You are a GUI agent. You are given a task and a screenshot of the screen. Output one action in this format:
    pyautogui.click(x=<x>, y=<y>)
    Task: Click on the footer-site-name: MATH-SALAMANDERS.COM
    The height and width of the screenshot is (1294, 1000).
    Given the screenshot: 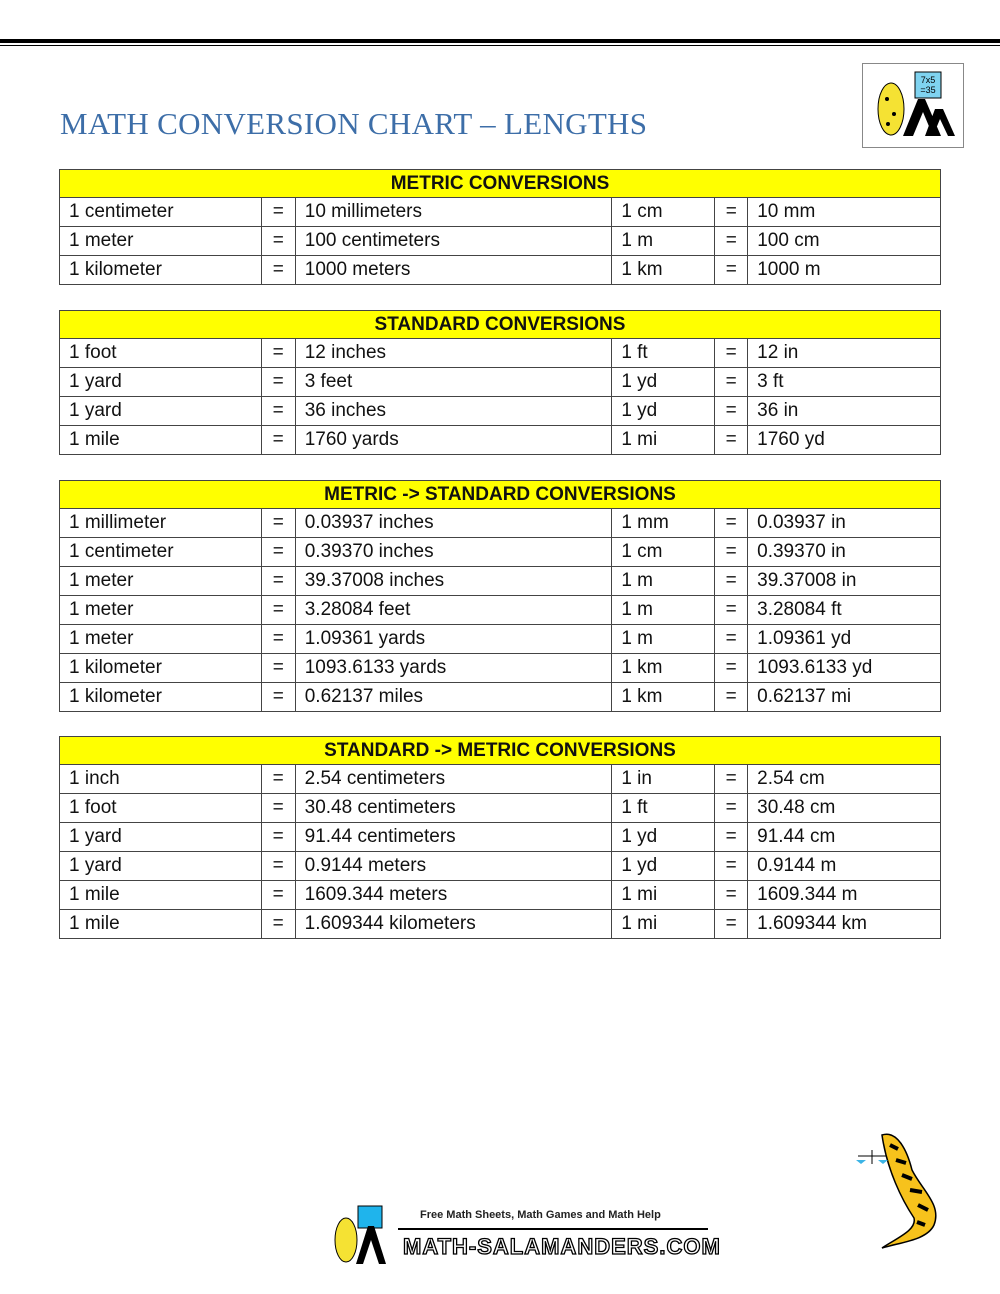 What is the action you would take?
    pyautogui.click(x=561, y=1246)
    